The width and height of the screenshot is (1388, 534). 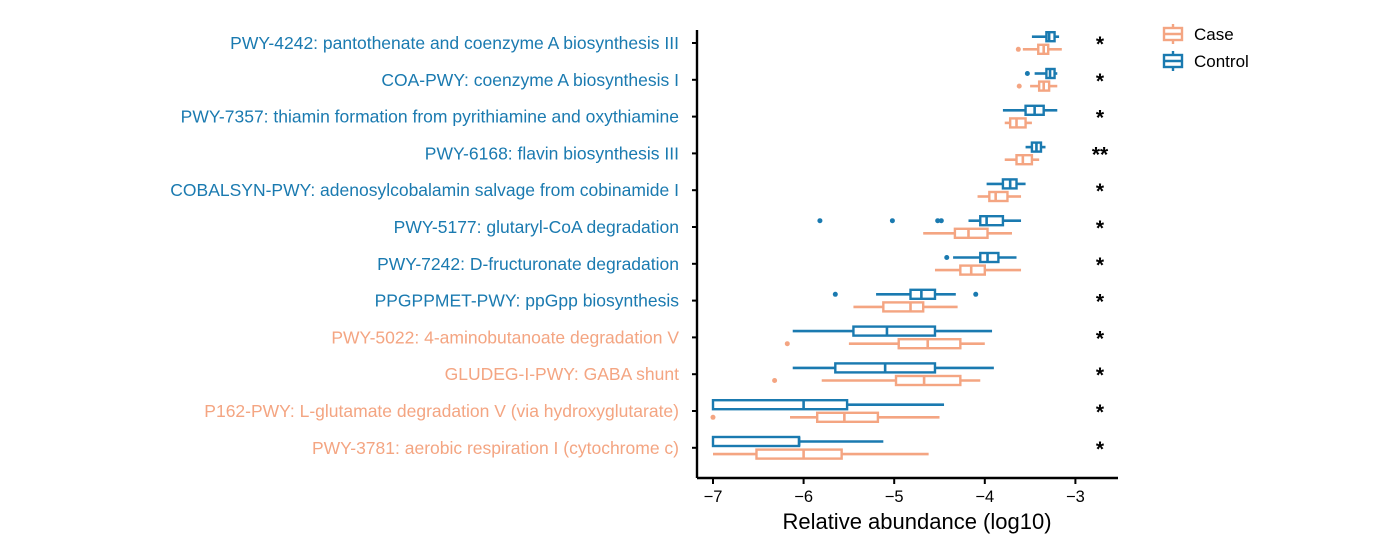 What do you see at coordinates (713, 497) in the screenshot?
I see `x-tick-label: −7` at bounding box center [713, 497].